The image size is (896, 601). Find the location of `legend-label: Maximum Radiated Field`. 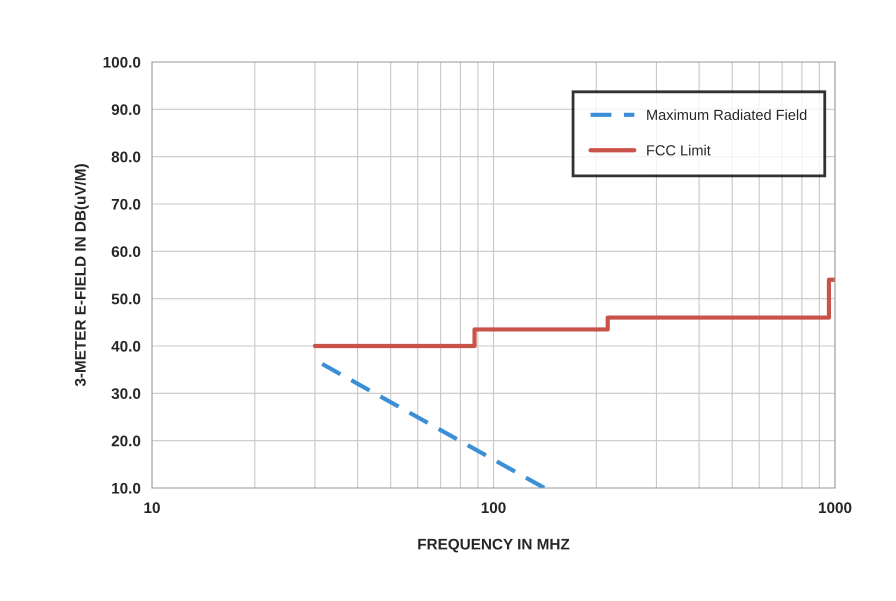

legend-label: Maximum Radiated Field is located at coordinates (726, 114).